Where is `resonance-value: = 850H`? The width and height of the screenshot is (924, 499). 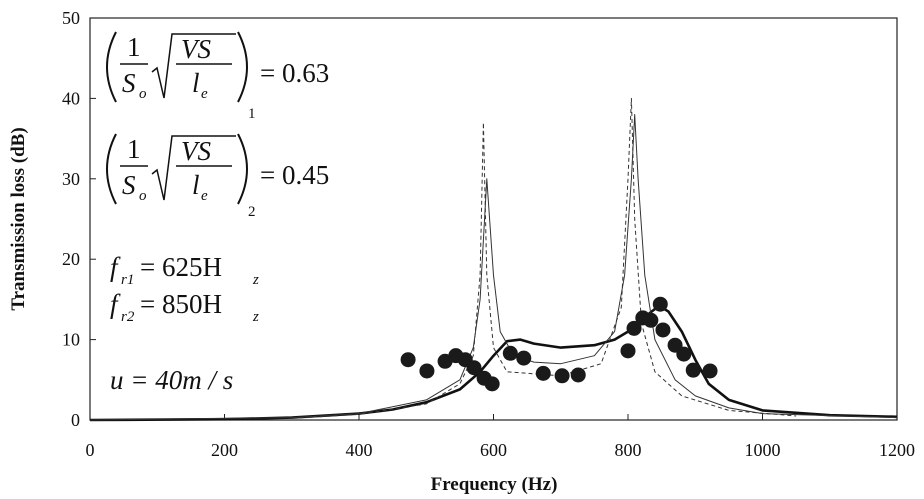
resonance-value: = 850H is located at coordinates (181, 304).